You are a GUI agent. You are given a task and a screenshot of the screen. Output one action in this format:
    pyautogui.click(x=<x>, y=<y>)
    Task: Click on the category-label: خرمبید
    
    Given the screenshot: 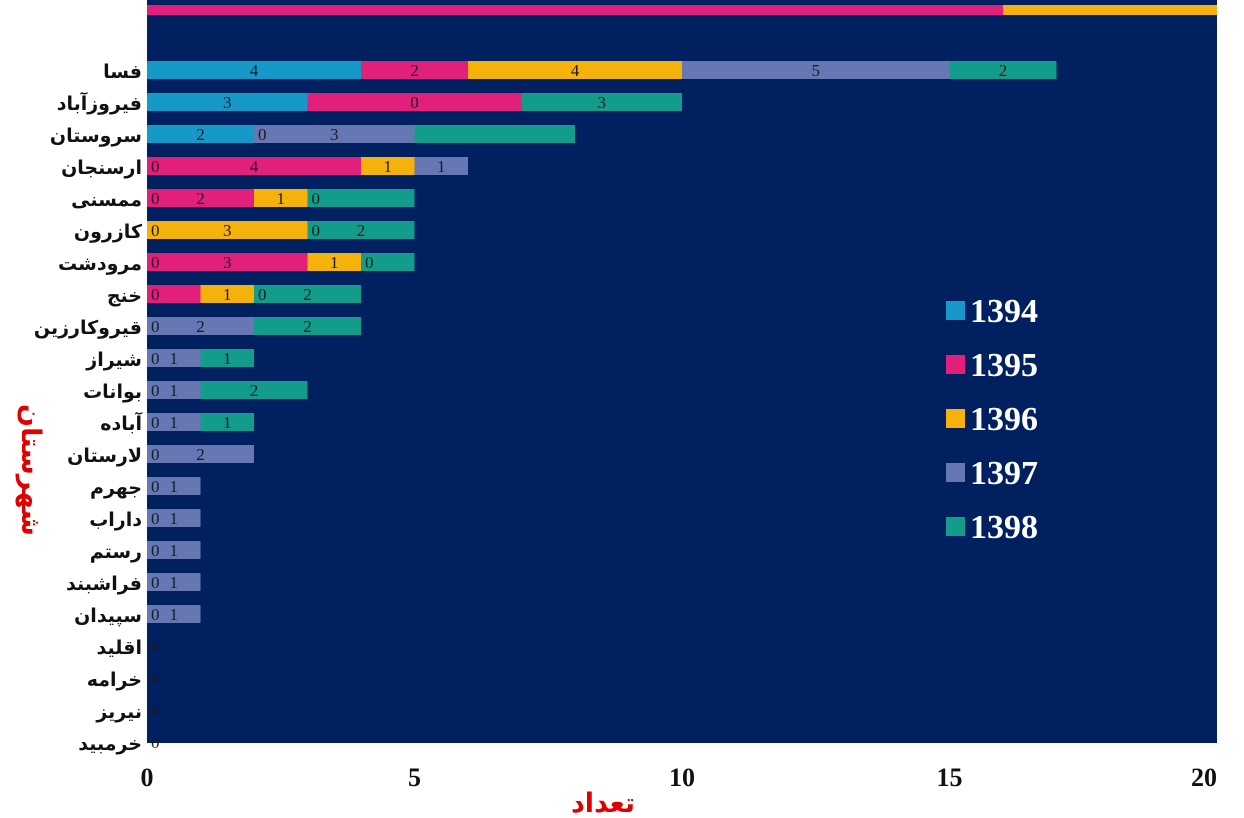 What is the action you would take?
    pyautogui.click(x=110, y=744)
    